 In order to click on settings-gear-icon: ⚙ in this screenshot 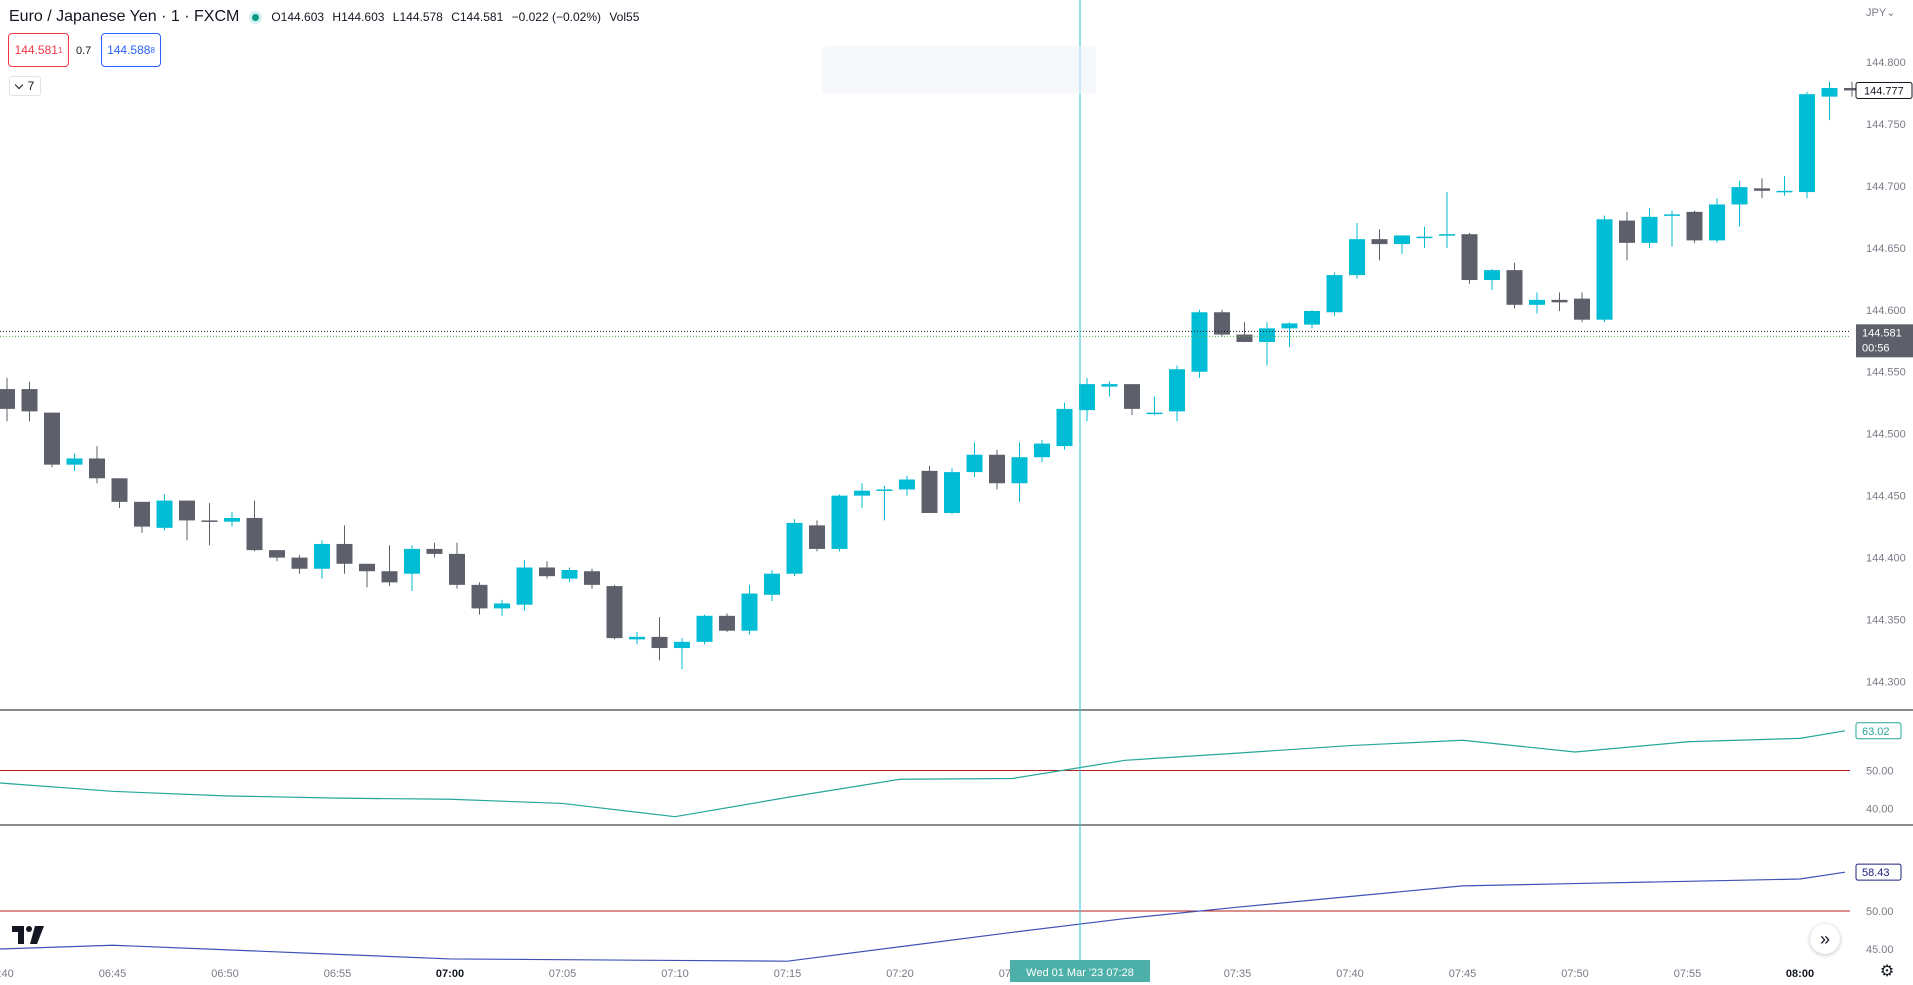, I will do `click(1887, 971)`.